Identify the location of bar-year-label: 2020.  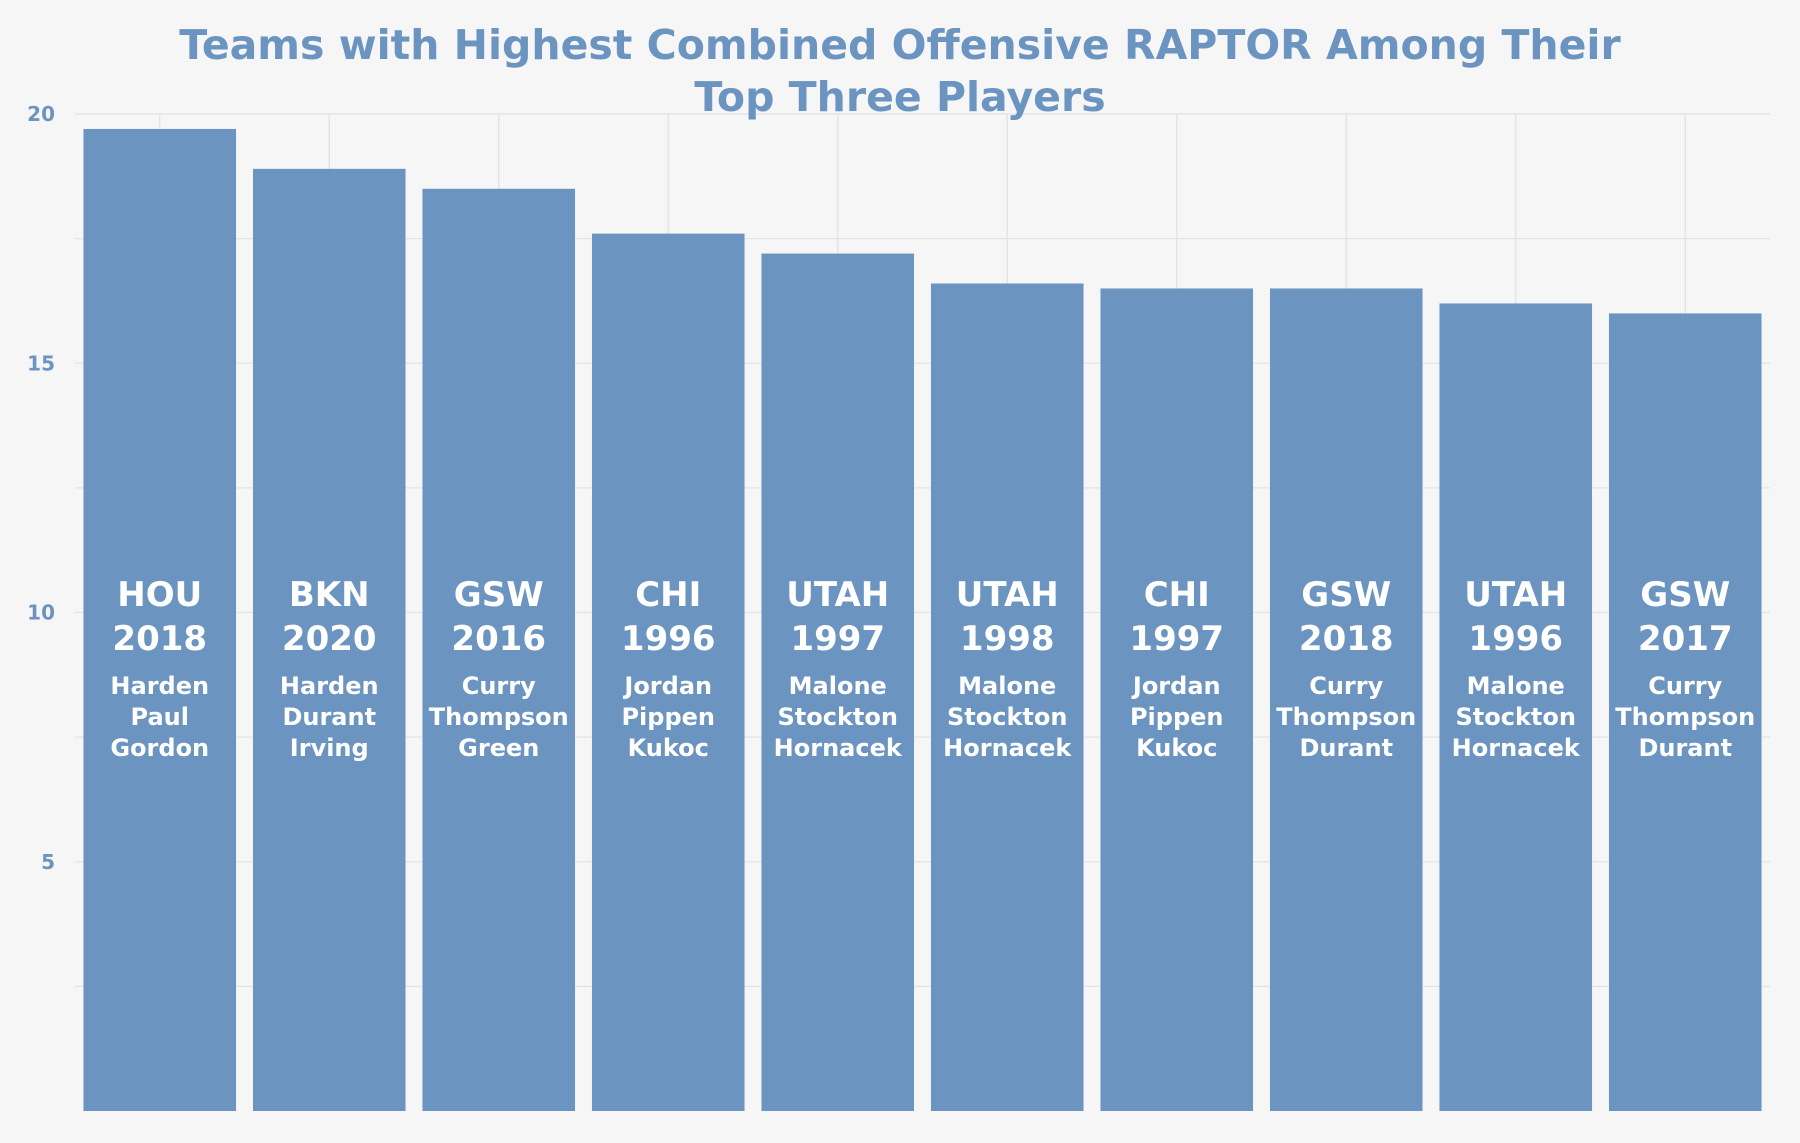
(329, 639).